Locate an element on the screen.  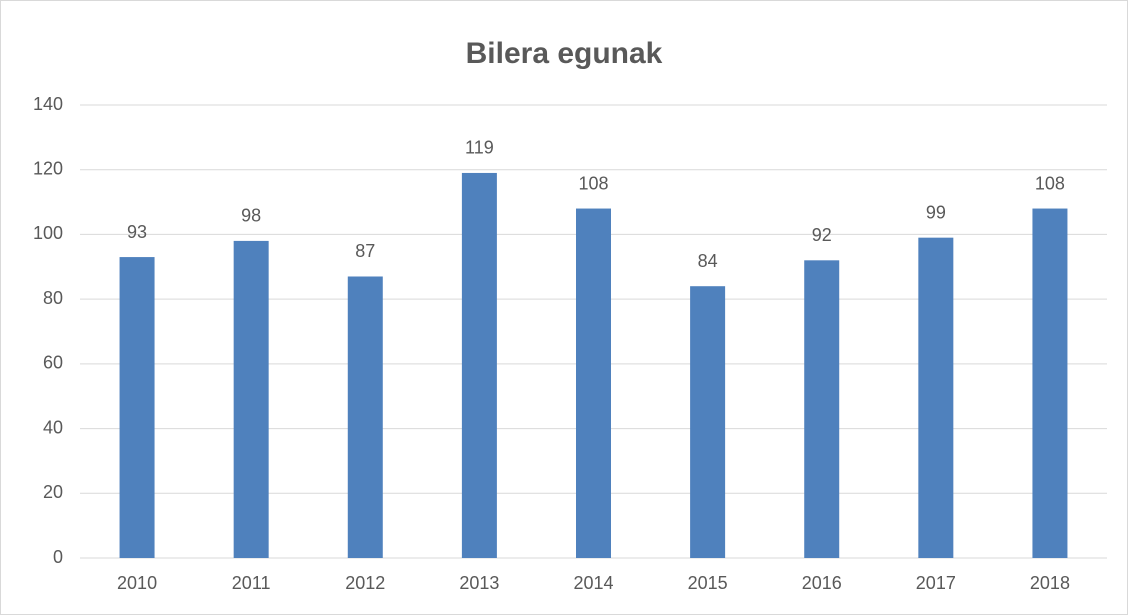
data-label: 93 is located at coordinates (137, 232).